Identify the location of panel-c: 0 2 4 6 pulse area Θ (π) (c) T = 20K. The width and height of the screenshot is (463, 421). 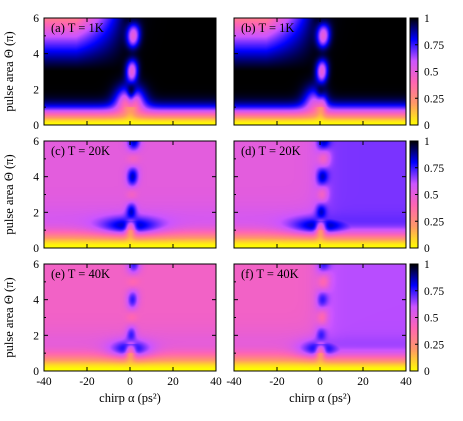
(109, 195).